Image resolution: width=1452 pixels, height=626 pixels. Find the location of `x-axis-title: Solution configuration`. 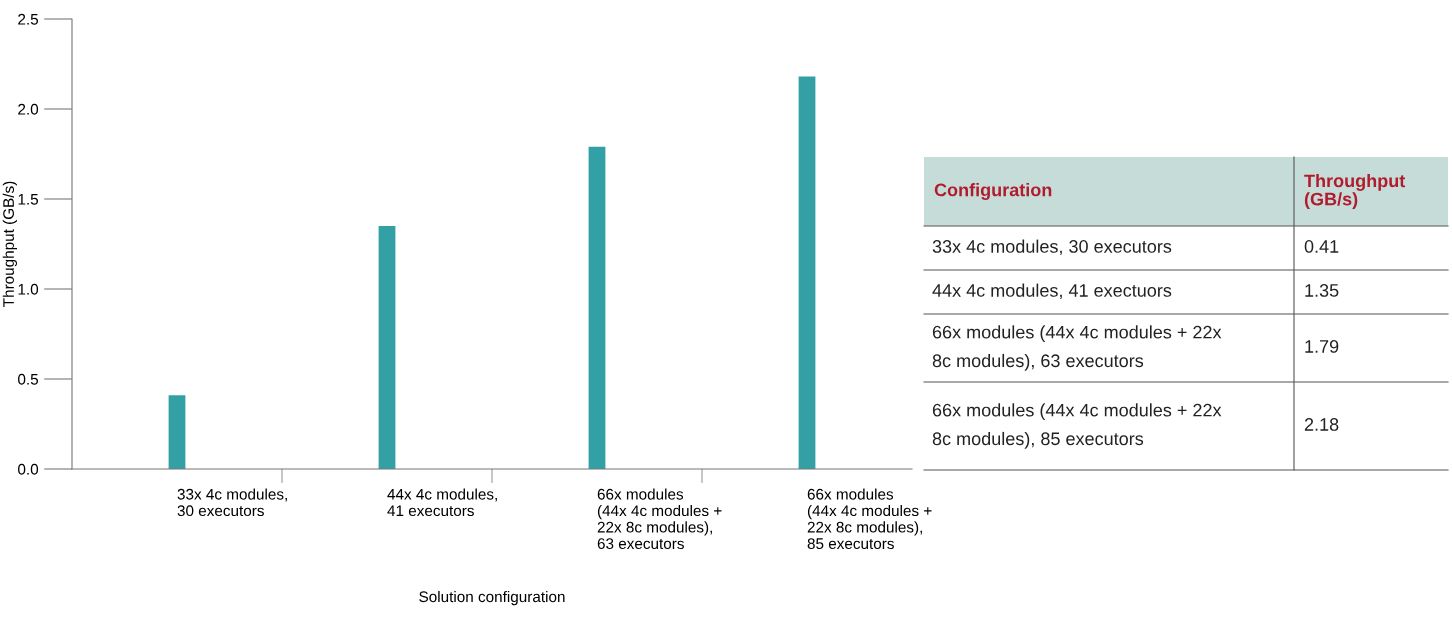

x-axis-title: Solution configuration is located at coordinates (492, 598).